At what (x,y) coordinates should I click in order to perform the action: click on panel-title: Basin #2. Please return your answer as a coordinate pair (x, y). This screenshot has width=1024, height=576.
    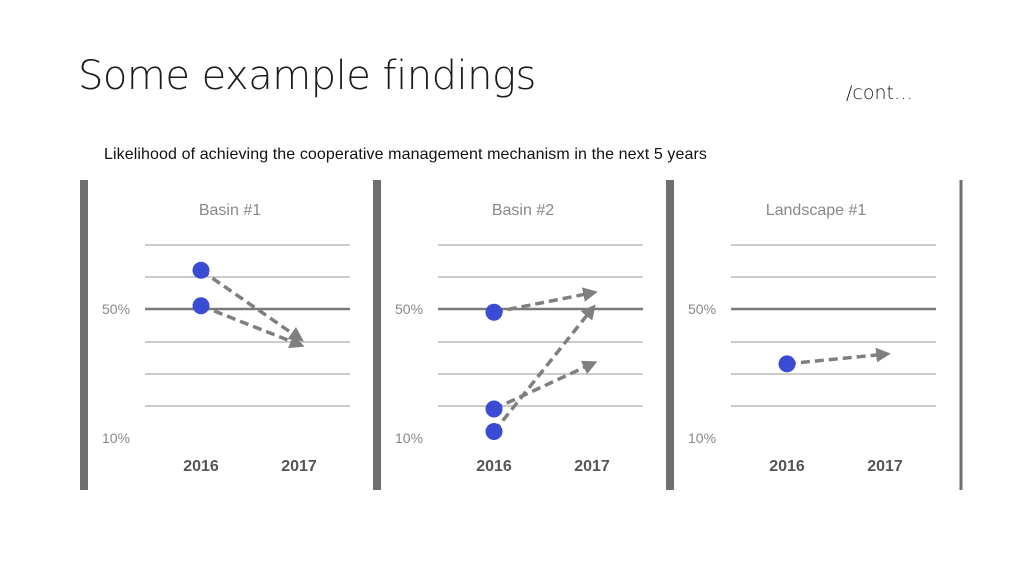
    Looking at the image, I should click on (523, 210).